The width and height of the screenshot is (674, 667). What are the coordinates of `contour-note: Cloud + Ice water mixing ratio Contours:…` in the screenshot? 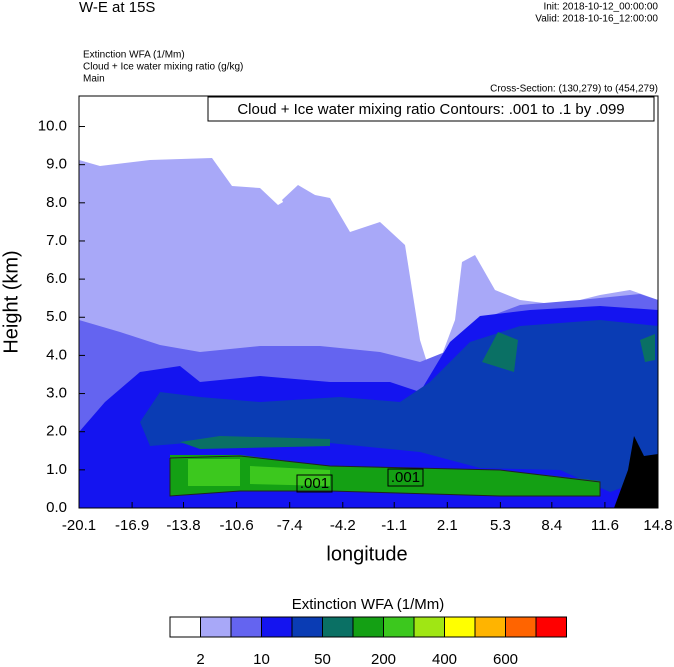 It's located at (430, 109).